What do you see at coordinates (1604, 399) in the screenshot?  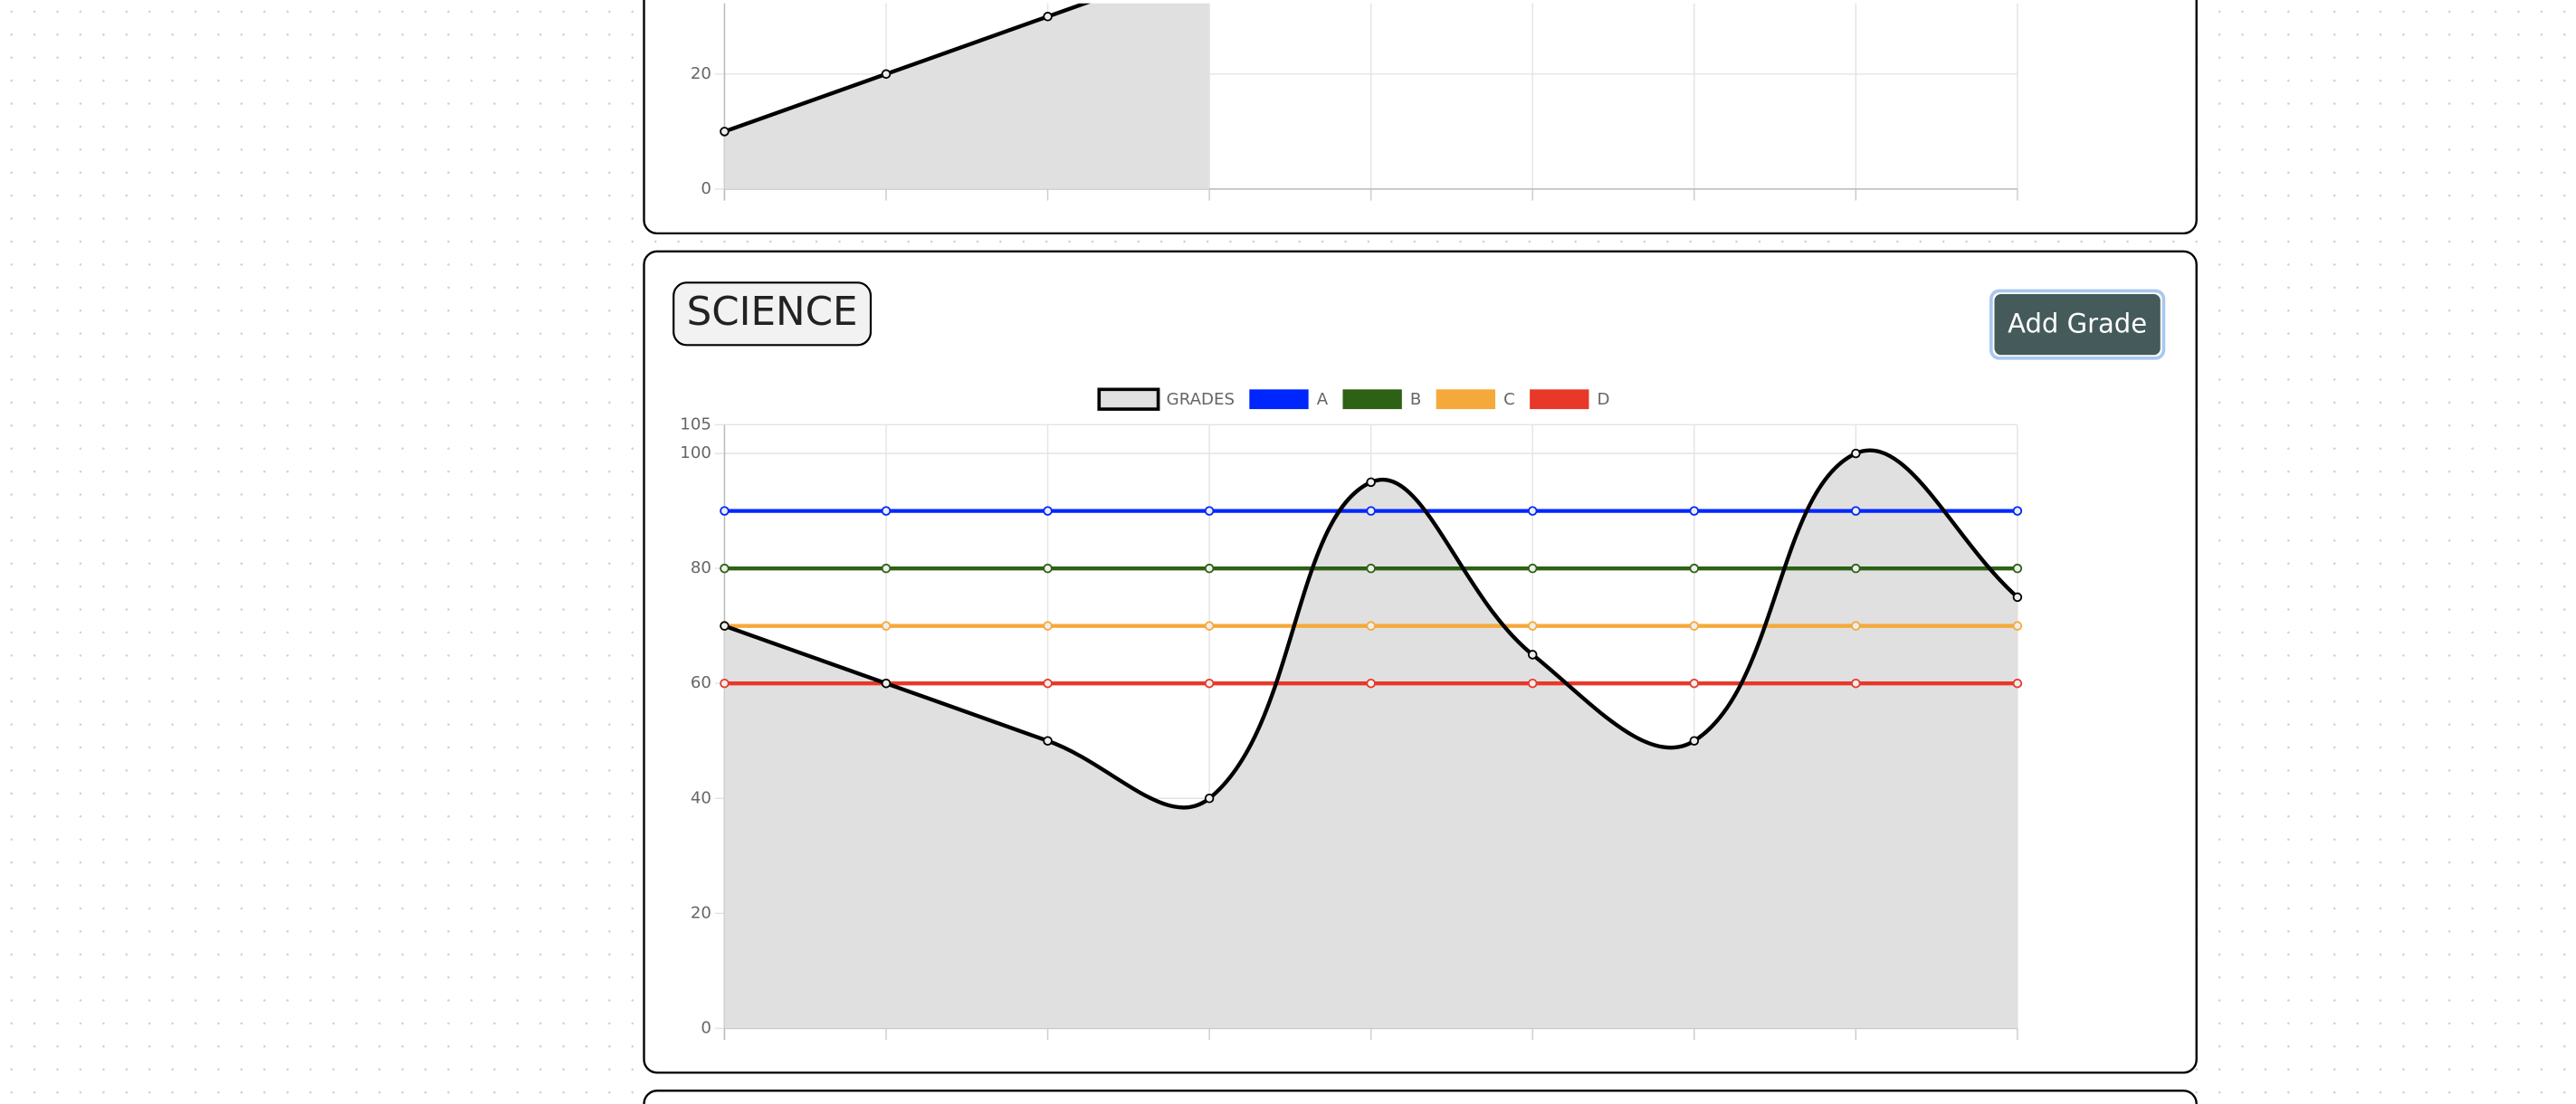 I see `legend-label: D` at bounding box center [1604, 399].